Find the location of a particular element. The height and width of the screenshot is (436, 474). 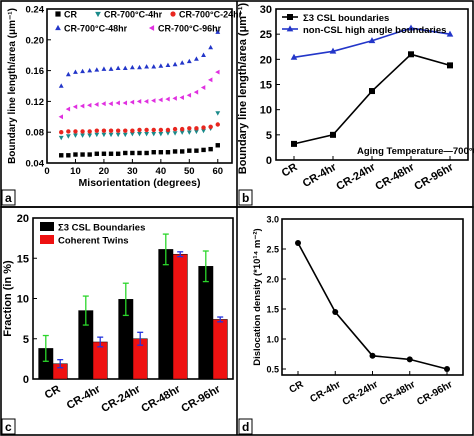

panel-label: b is located at coordinates (245, 198).